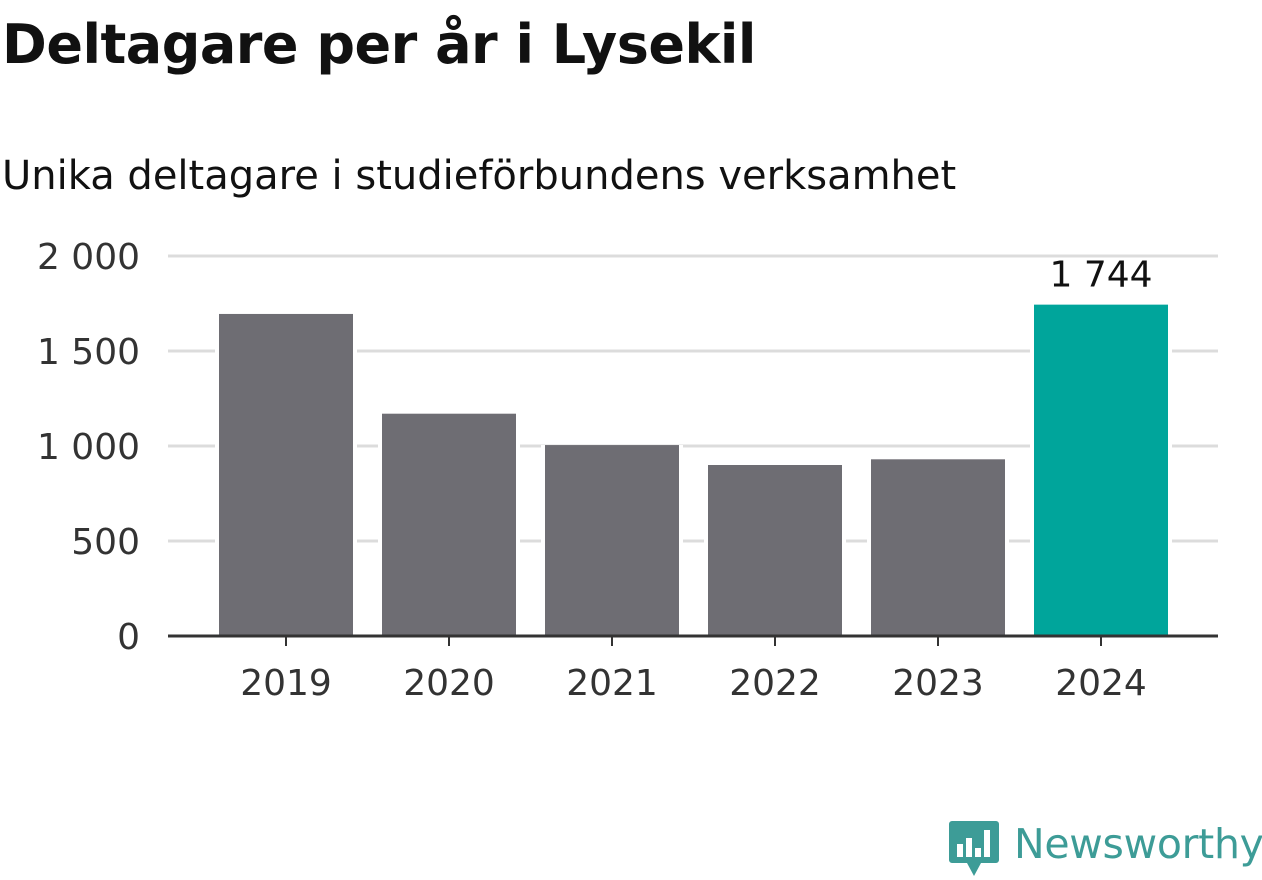  Describe the element at coordinates (938, 547) in the screenshot. I see `bar-2023` at that location.